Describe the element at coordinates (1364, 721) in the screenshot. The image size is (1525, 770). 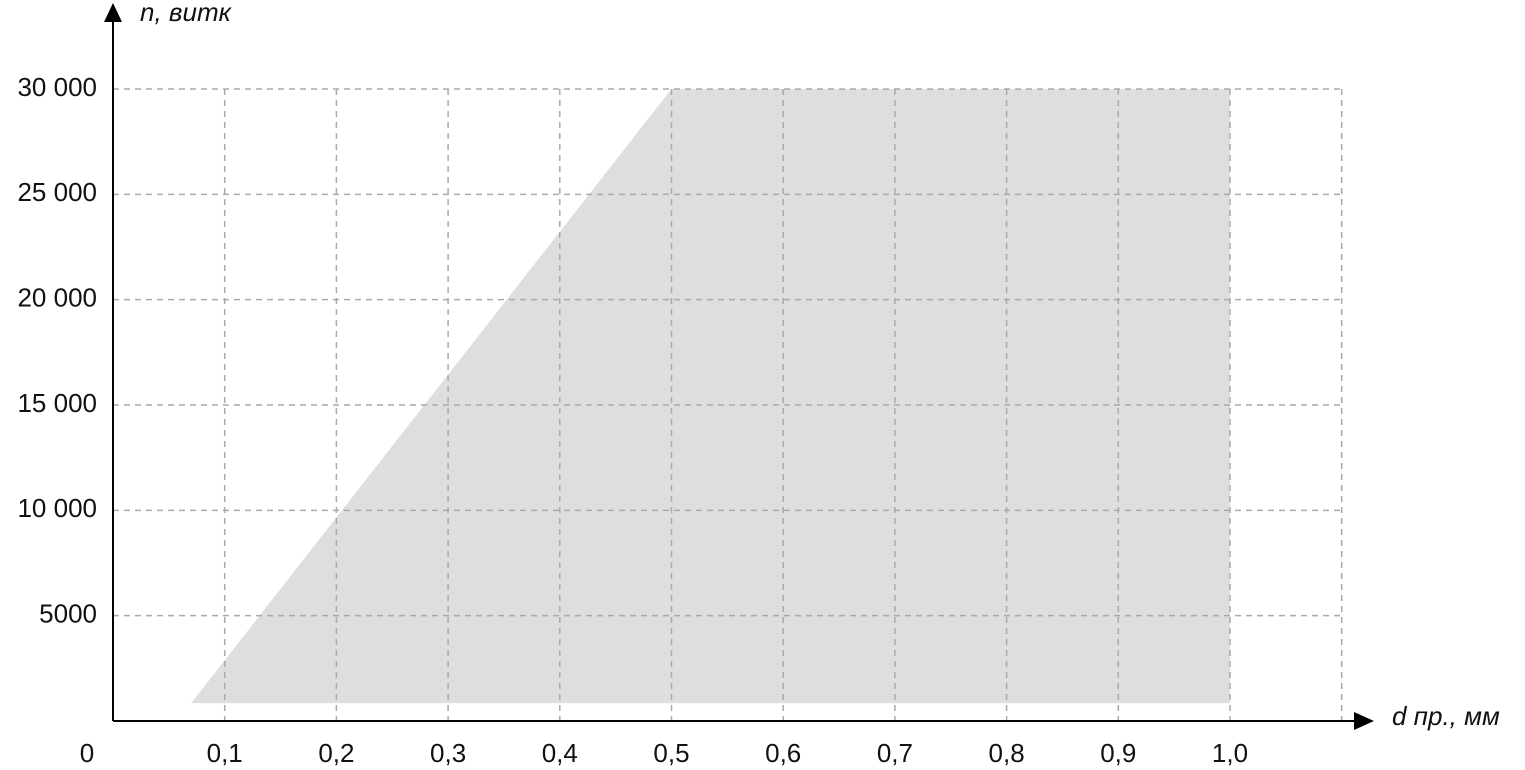
I see `x-axis-arrow` at that location.